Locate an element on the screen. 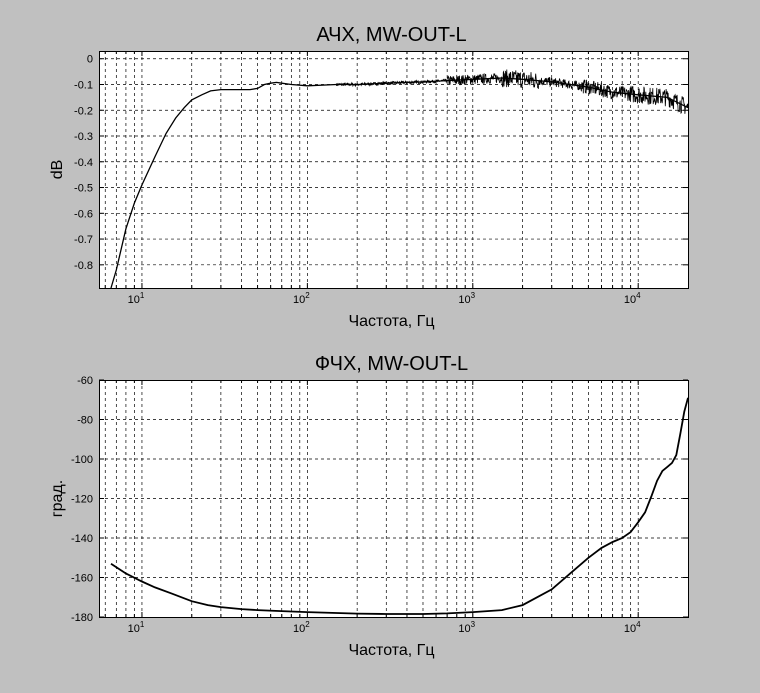  y-tick-label: -80 is located at coordinates (85, 421).